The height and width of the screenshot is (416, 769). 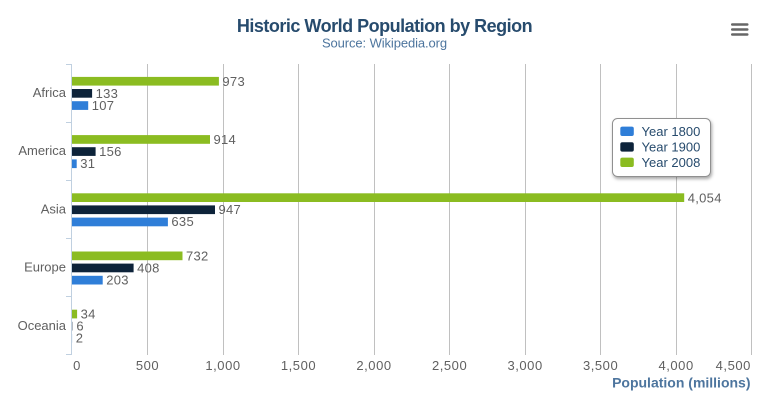 I want to click on svg-text: 203, so click(x=117, y=279).